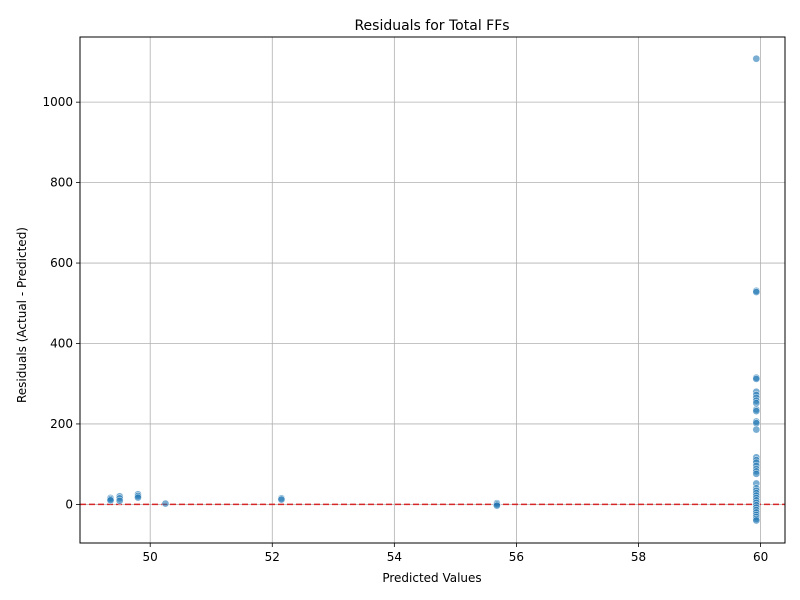 The height and width of the screenshot is (600, 800). Describe the element at coordinates (150, 557) in the screenshot. I see `x-tick-label: 50` at that location.